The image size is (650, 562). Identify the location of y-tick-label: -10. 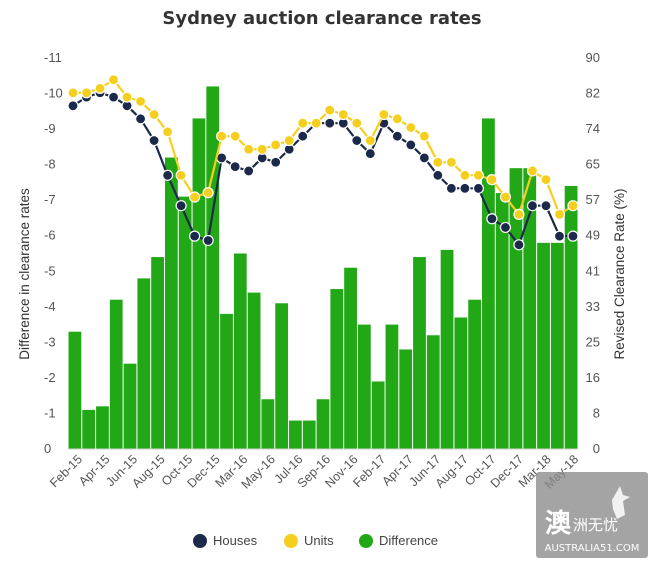
(53, 93).